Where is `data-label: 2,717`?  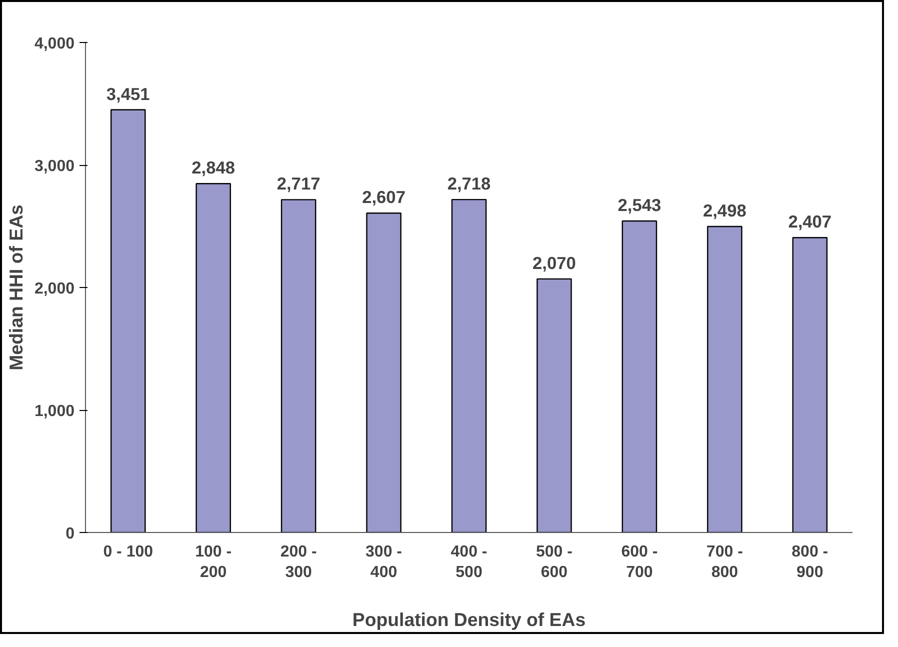 data-label: 2,717 is located at coordinates (298, 184).